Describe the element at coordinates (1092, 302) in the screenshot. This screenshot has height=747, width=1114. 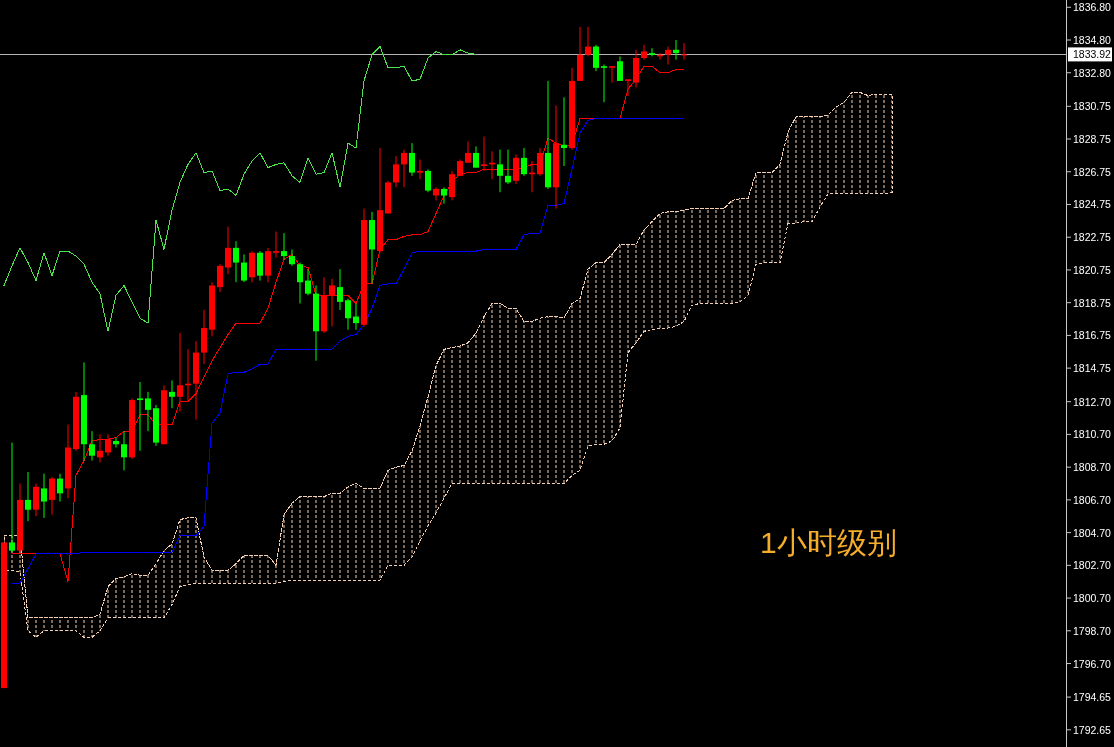
I see `tick-label: 1818.75` at that location.